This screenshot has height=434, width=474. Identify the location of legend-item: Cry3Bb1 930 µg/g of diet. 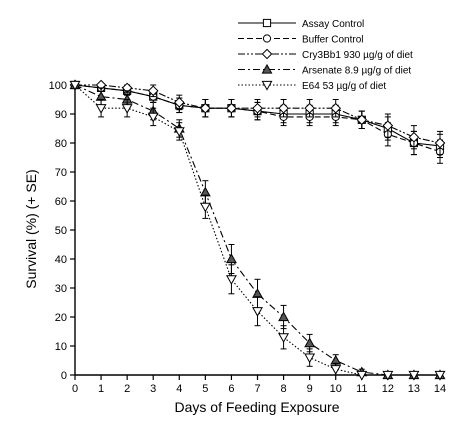
(325, 54).